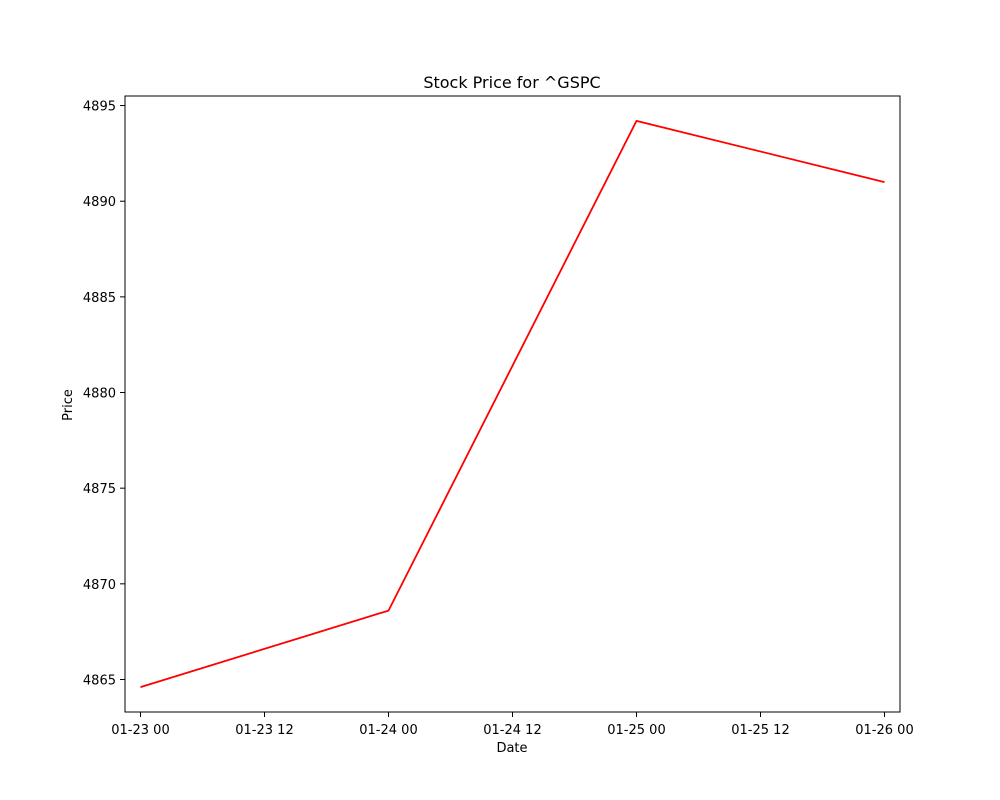 The image size is (1000, 800). I want to click on x-tick-label: 01-25 12, so click(760, 730).